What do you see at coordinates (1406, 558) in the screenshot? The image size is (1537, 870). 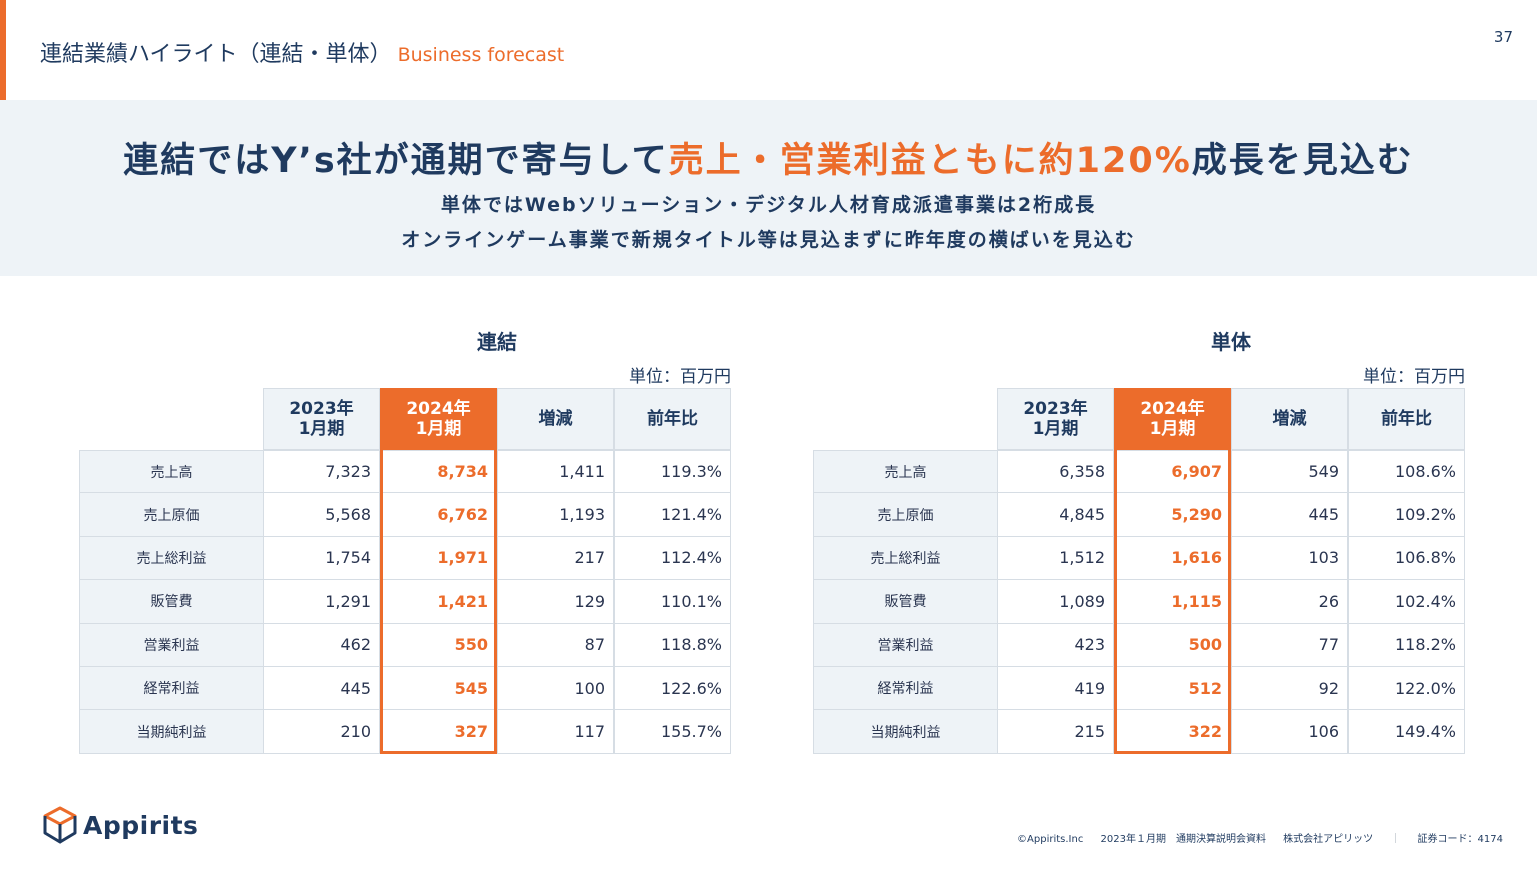 I see `cell-yoy: 106.8%` at bounding box center [1406, 558].